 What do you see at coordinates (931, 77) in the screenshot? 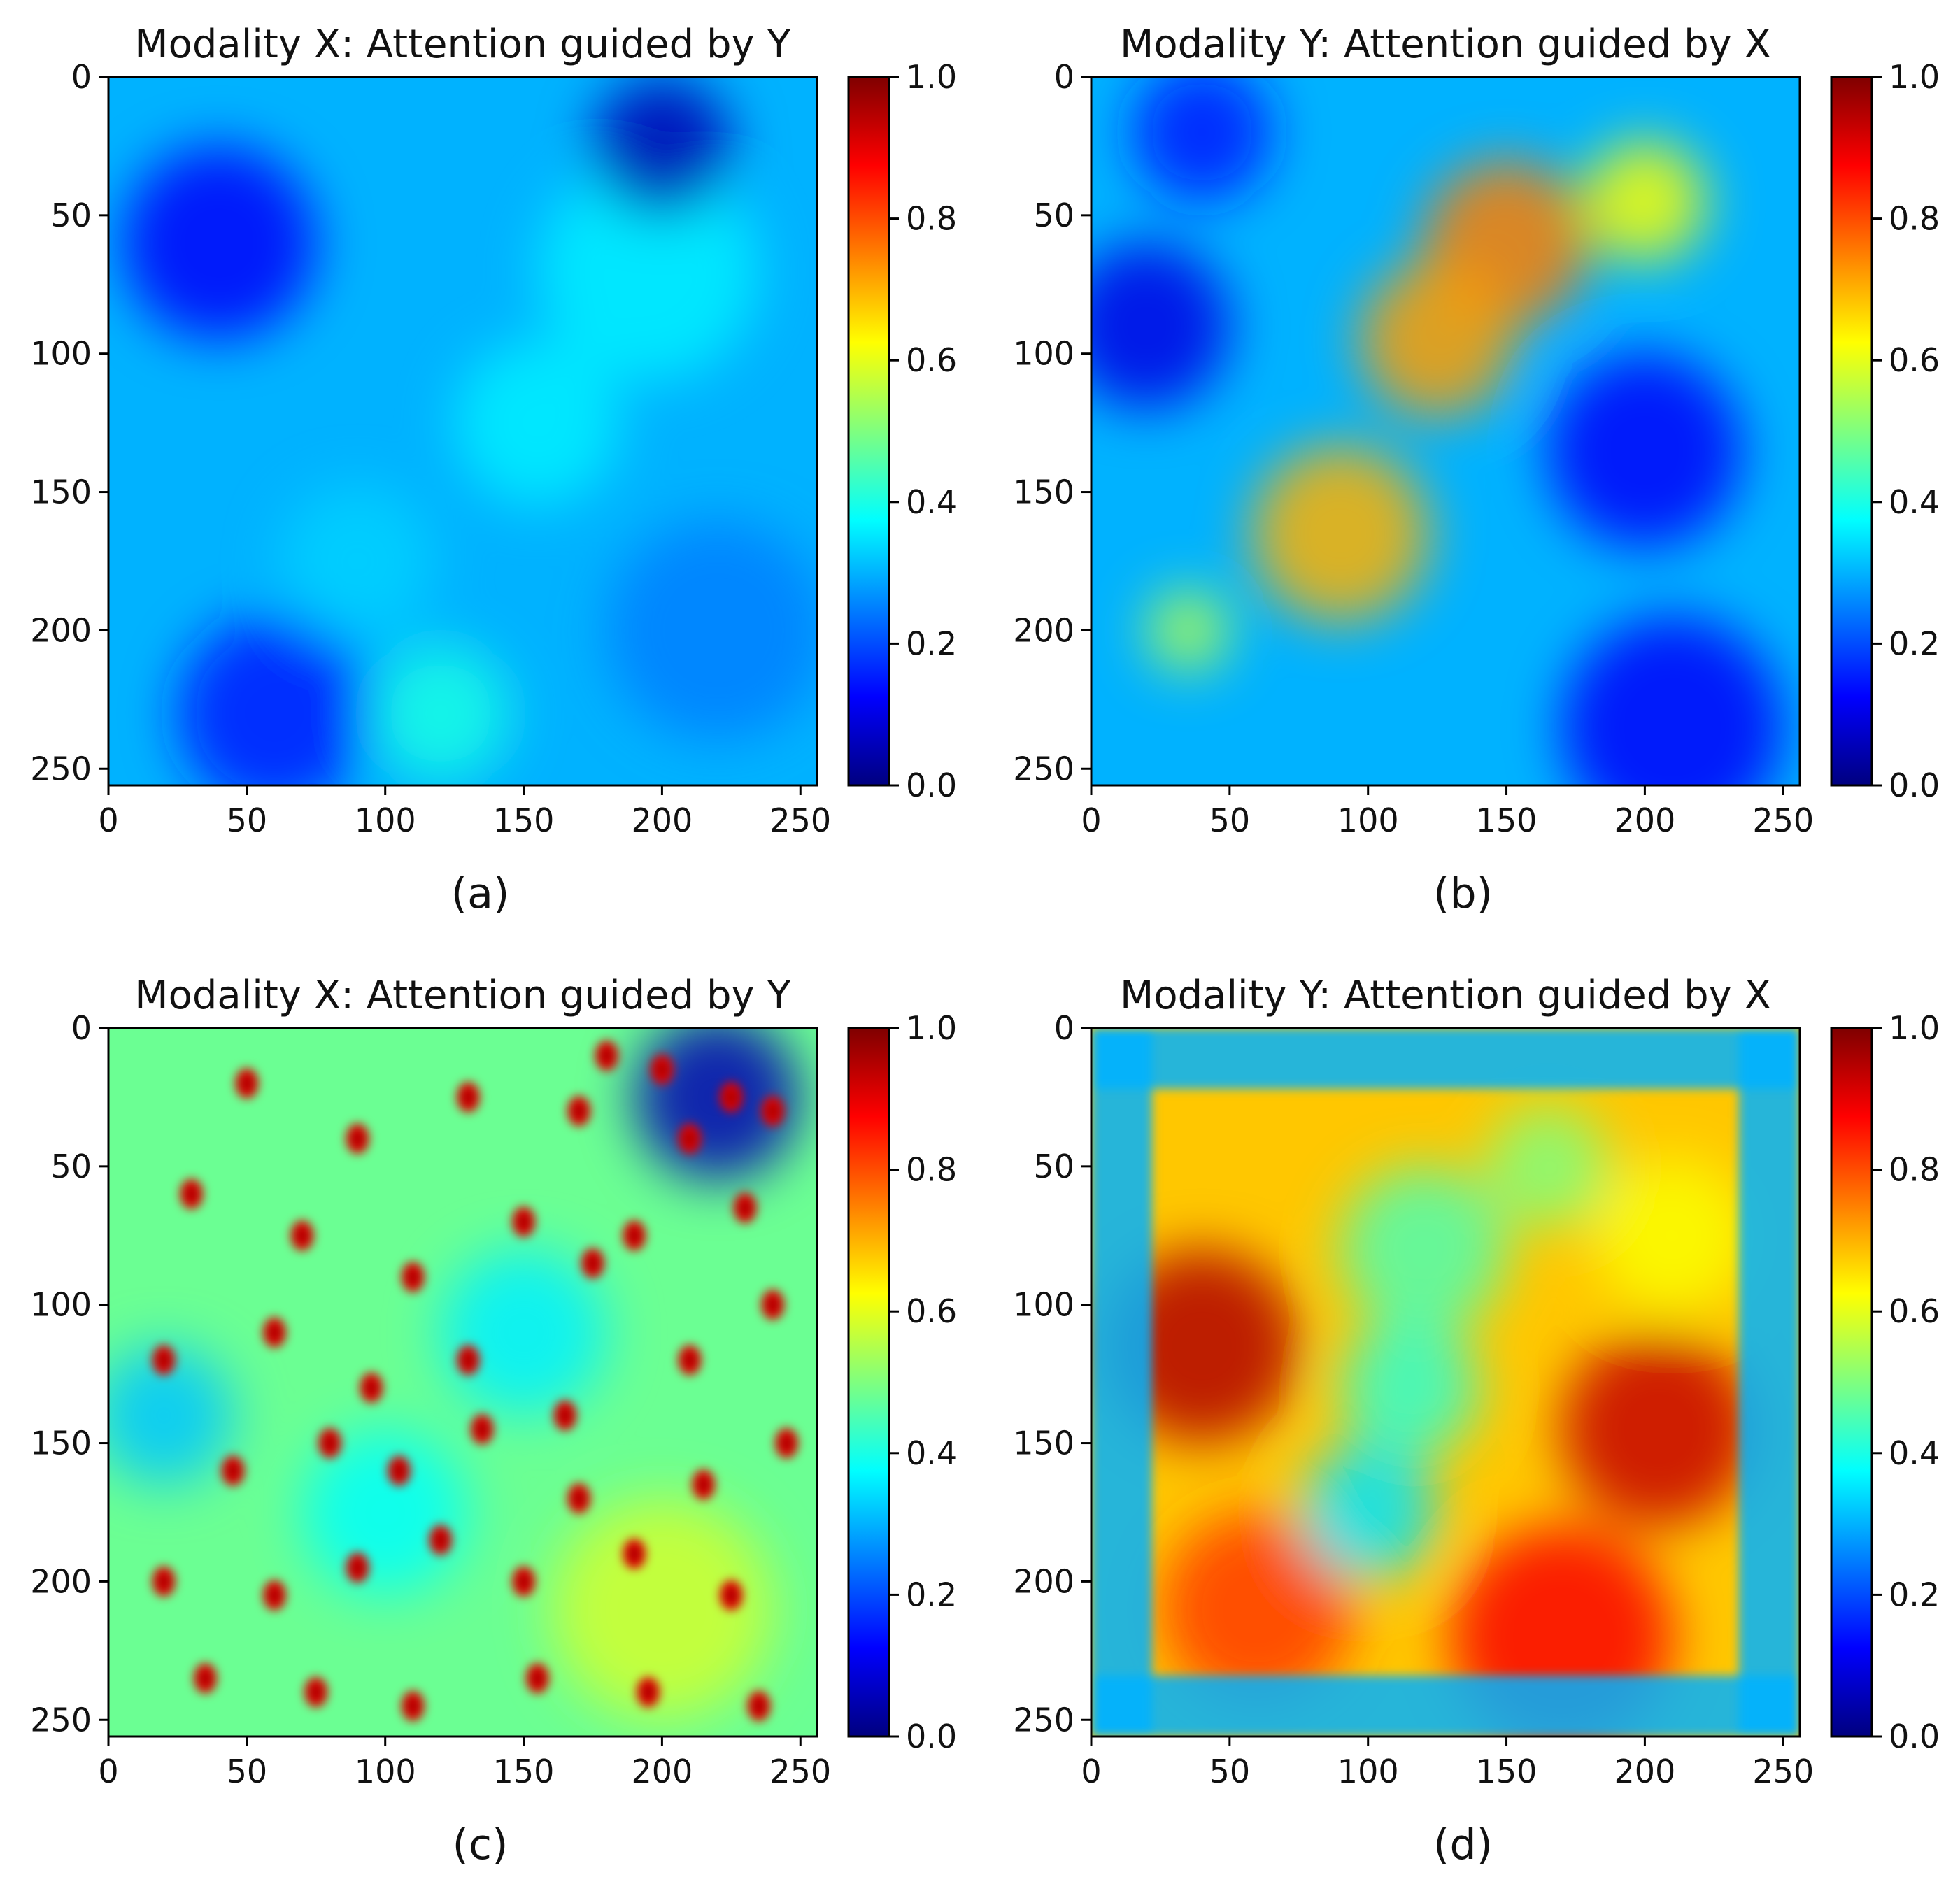
I see `colorbar-tick-label: 1.0` at bounding box center [931, 77].